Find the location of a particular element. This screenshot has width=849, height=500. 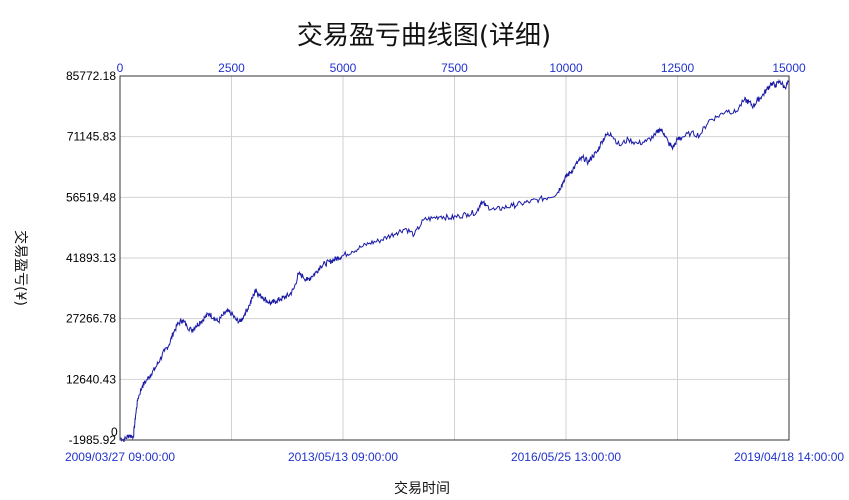

date-tick-label: 2016/05/25 13:00:00 is located at coordinates (566, 457).